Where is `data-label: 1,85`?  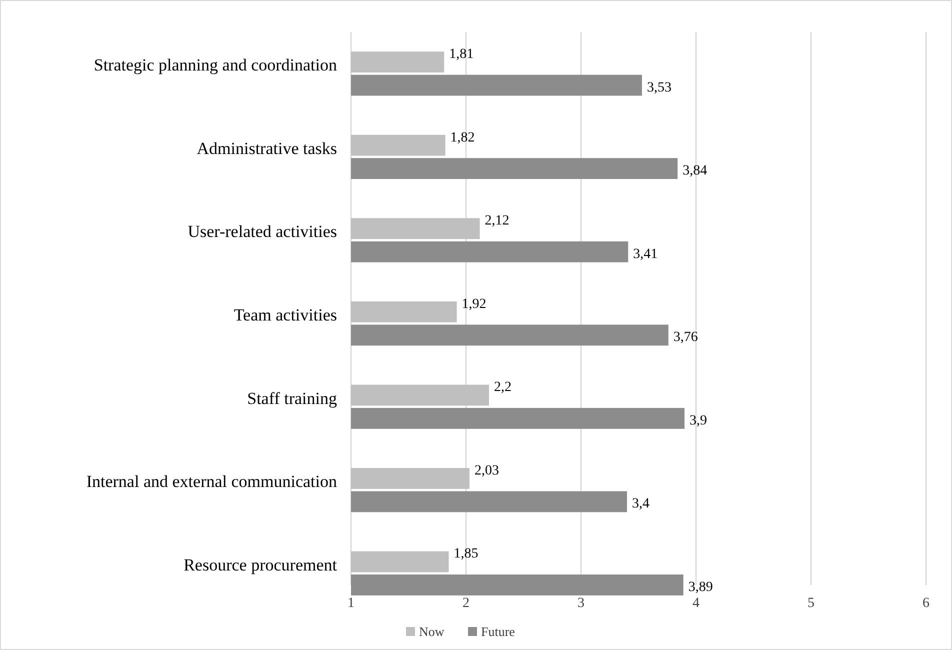
data-label: 1,85 is located at coordinates (466, 554).